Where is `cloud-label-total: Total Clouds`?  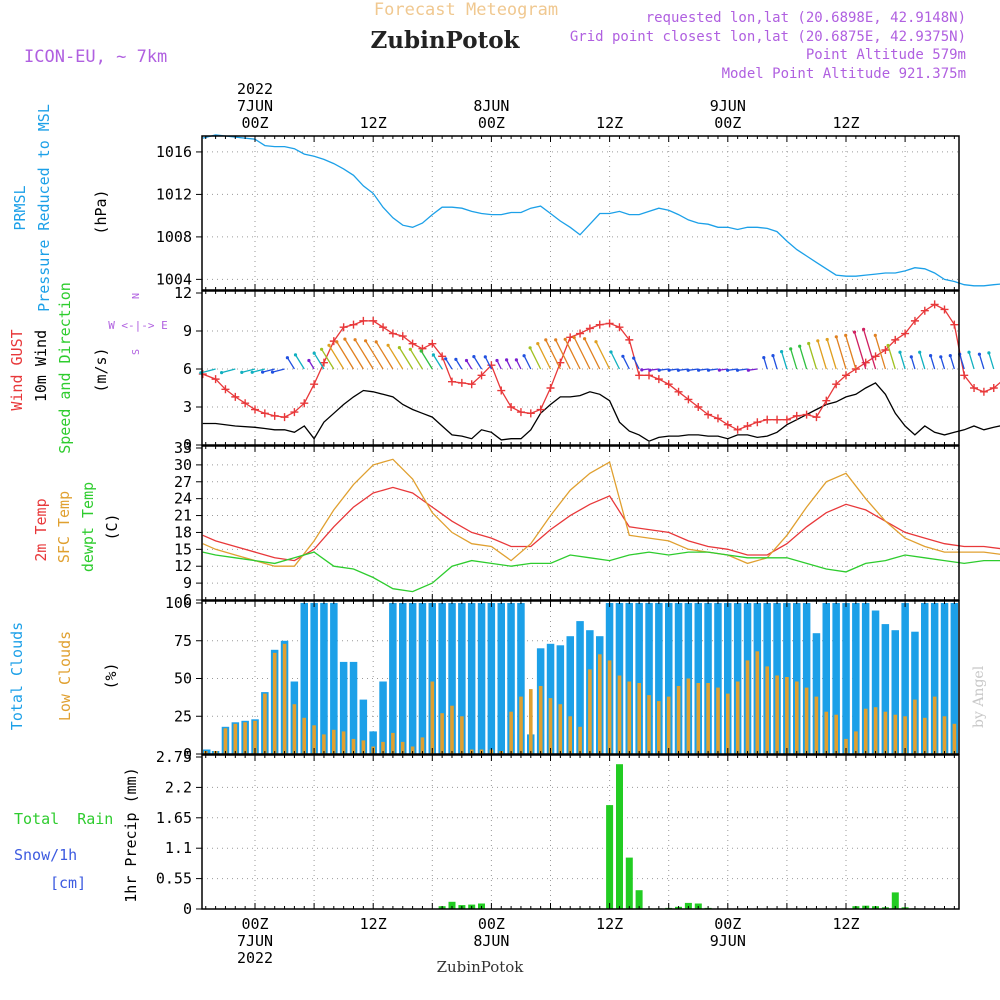
cloud-label-total: Total Clouds is located at coordinates (17, 676).